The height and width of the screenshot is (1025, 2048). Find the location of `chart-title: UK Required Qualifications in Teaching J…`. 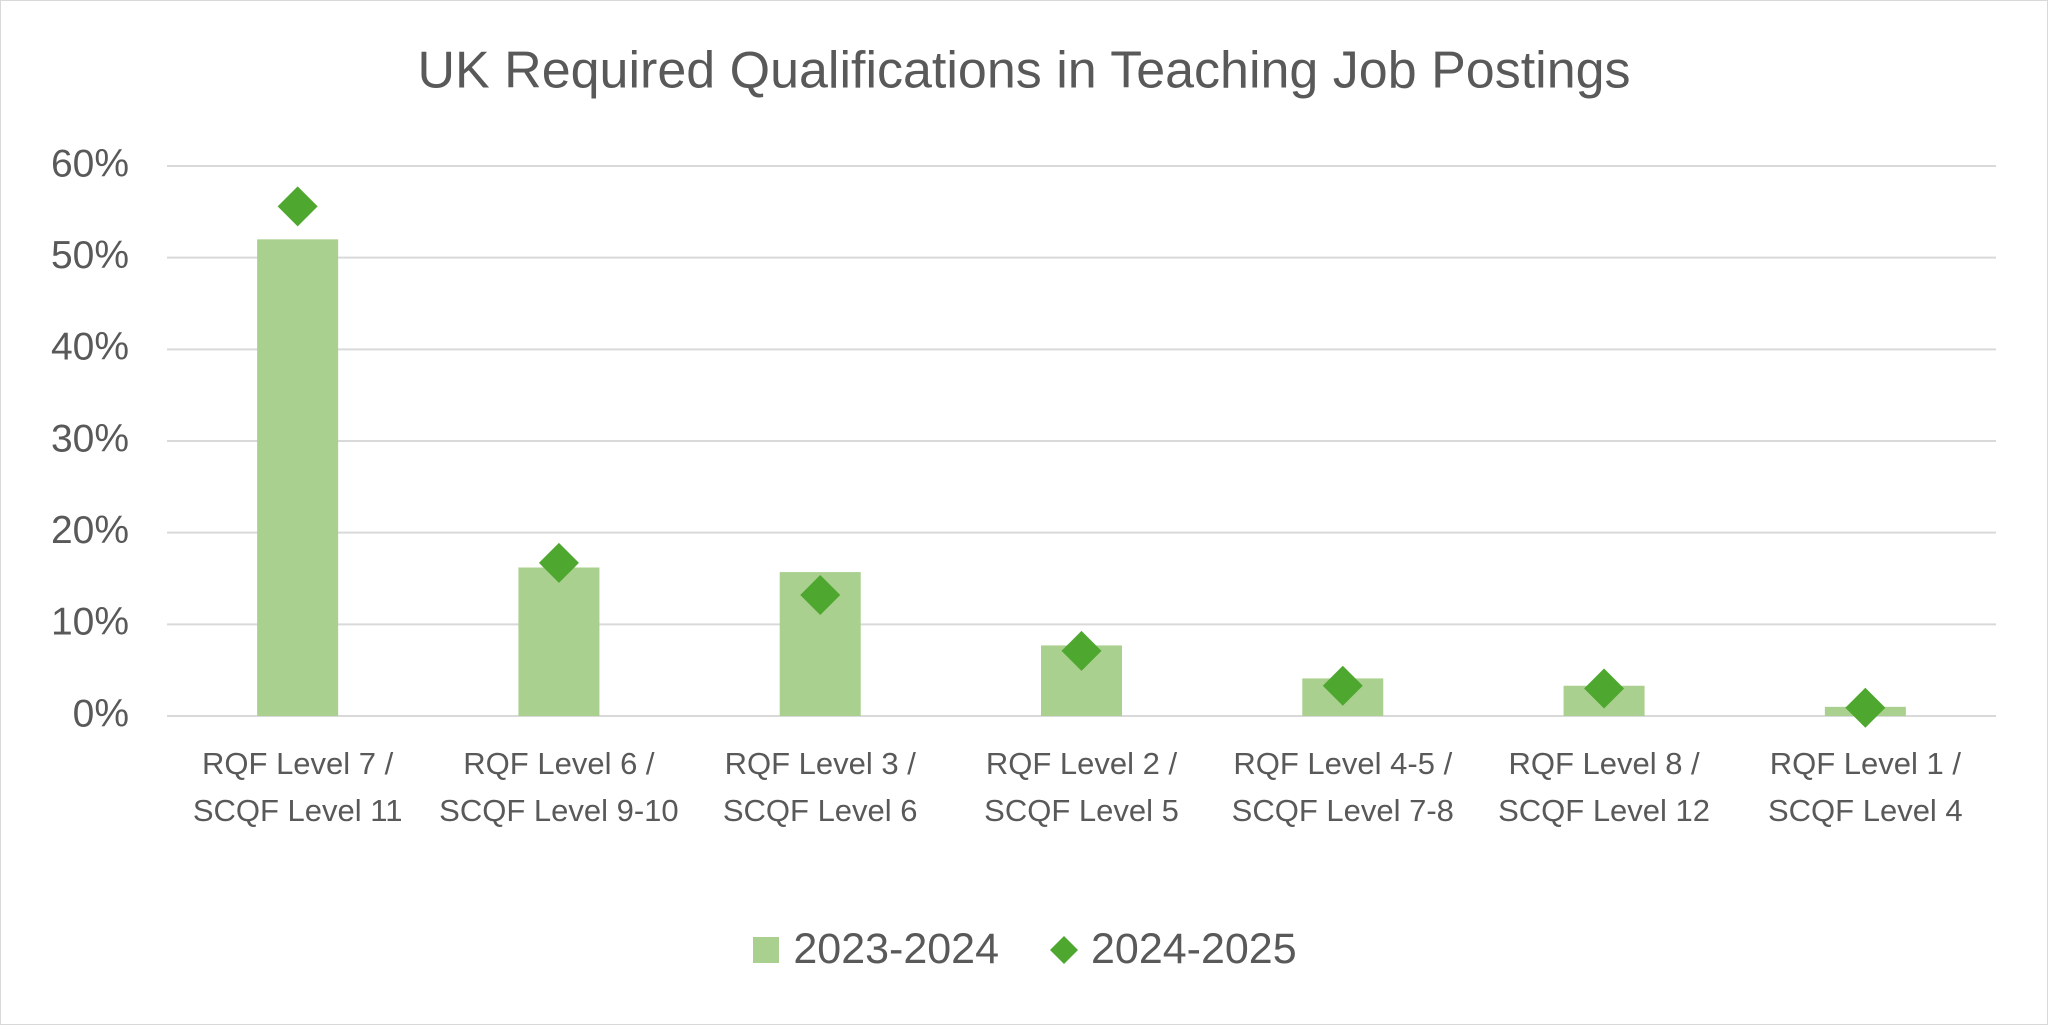

chart-title: UK Required Qualifications in Teaching J… is located at coordinates (1023, 71).